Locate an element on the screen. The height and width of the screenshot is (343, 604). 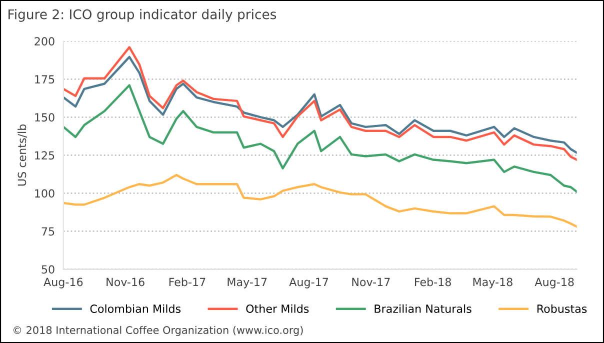
y-tick-label: 125 is located at coordinates (44, 155).